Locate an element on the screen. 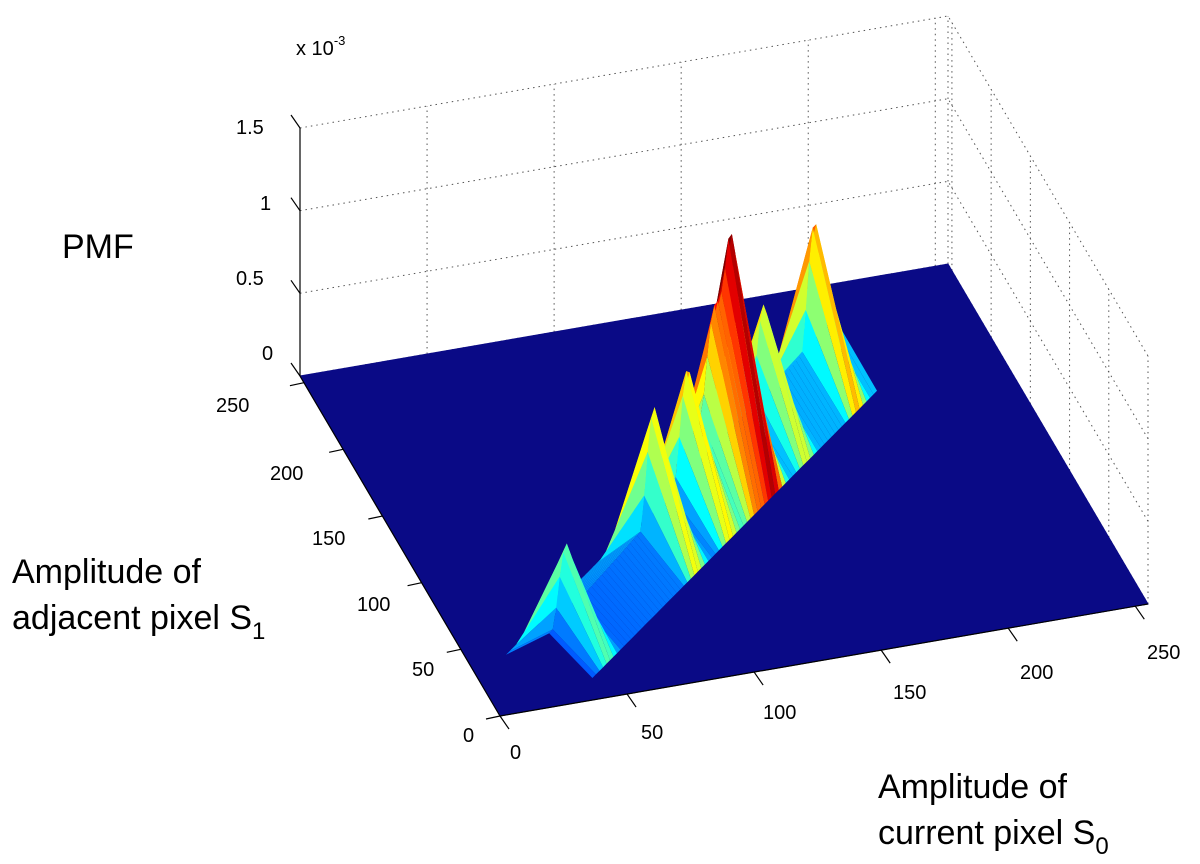  x-tick-label: 100 is located at coordinates (779, 713).